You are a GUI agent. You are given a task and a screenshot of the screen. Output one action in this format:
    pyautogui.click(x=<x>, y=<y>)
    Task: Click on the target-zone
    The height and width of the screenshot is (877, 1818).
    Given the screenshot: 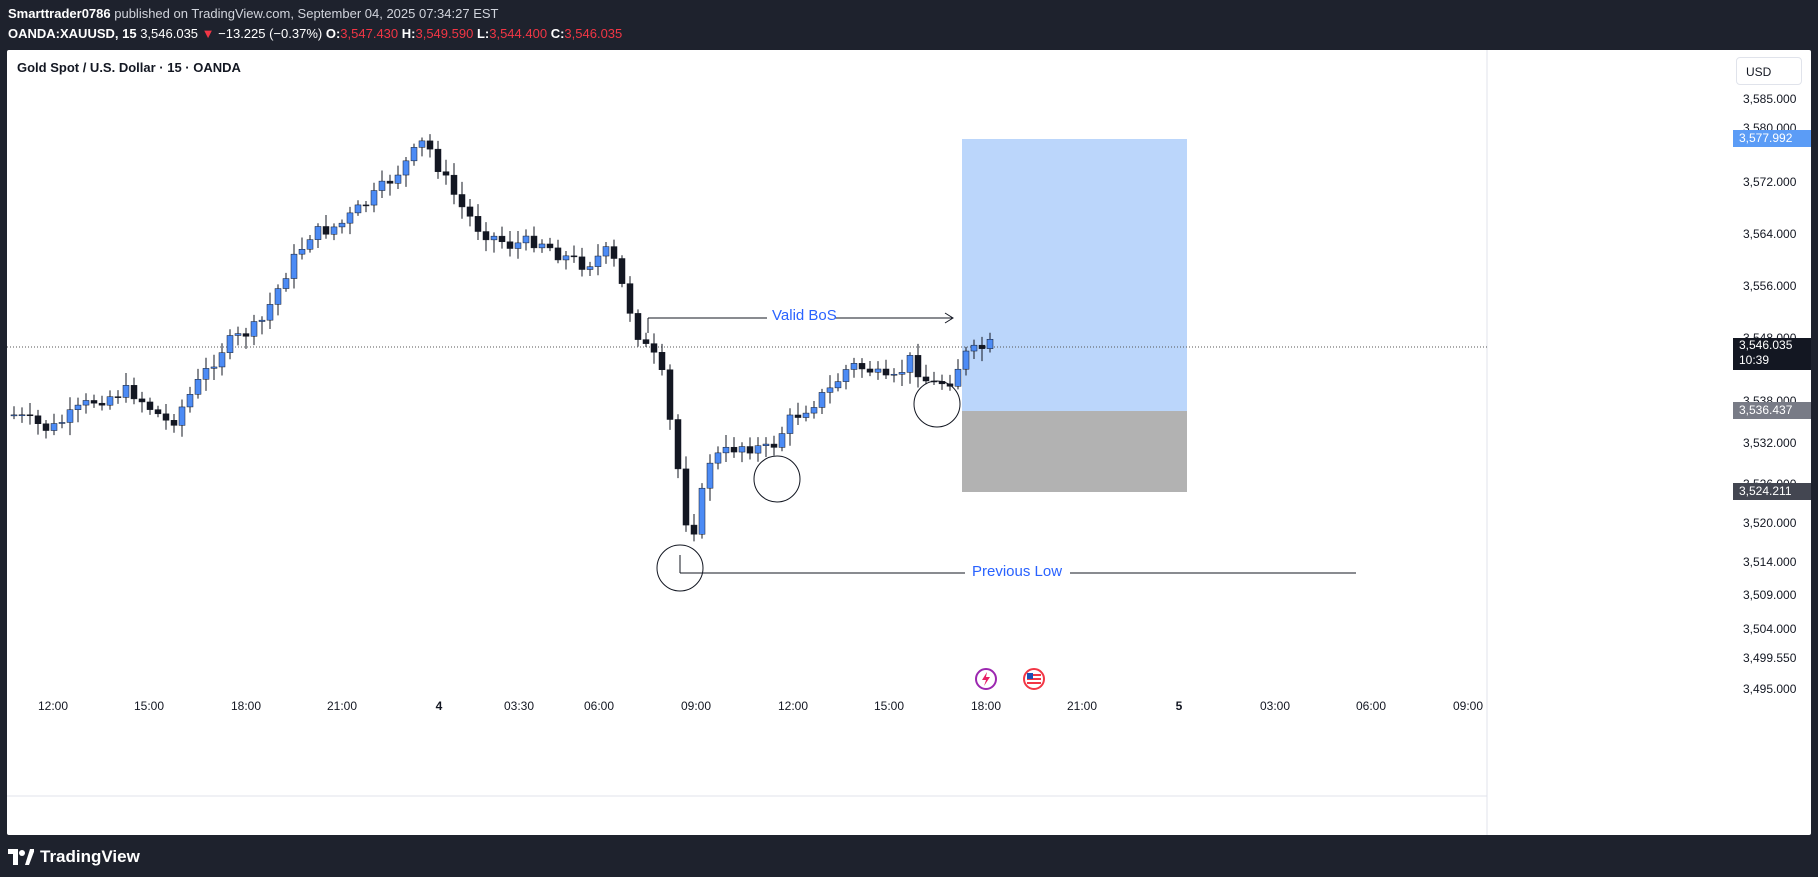 What is the action you would take?
    pyautogui.click(x=1074, y=275)
    